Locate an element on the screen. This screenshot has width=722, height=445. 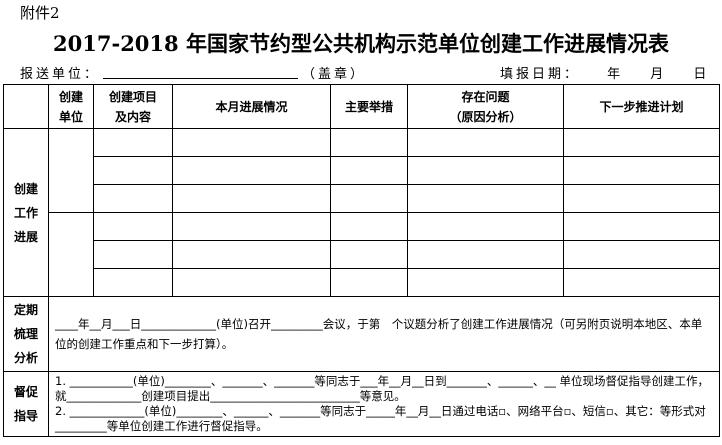
header-cell: 创建 单位 is located at coordinates (71, 106).